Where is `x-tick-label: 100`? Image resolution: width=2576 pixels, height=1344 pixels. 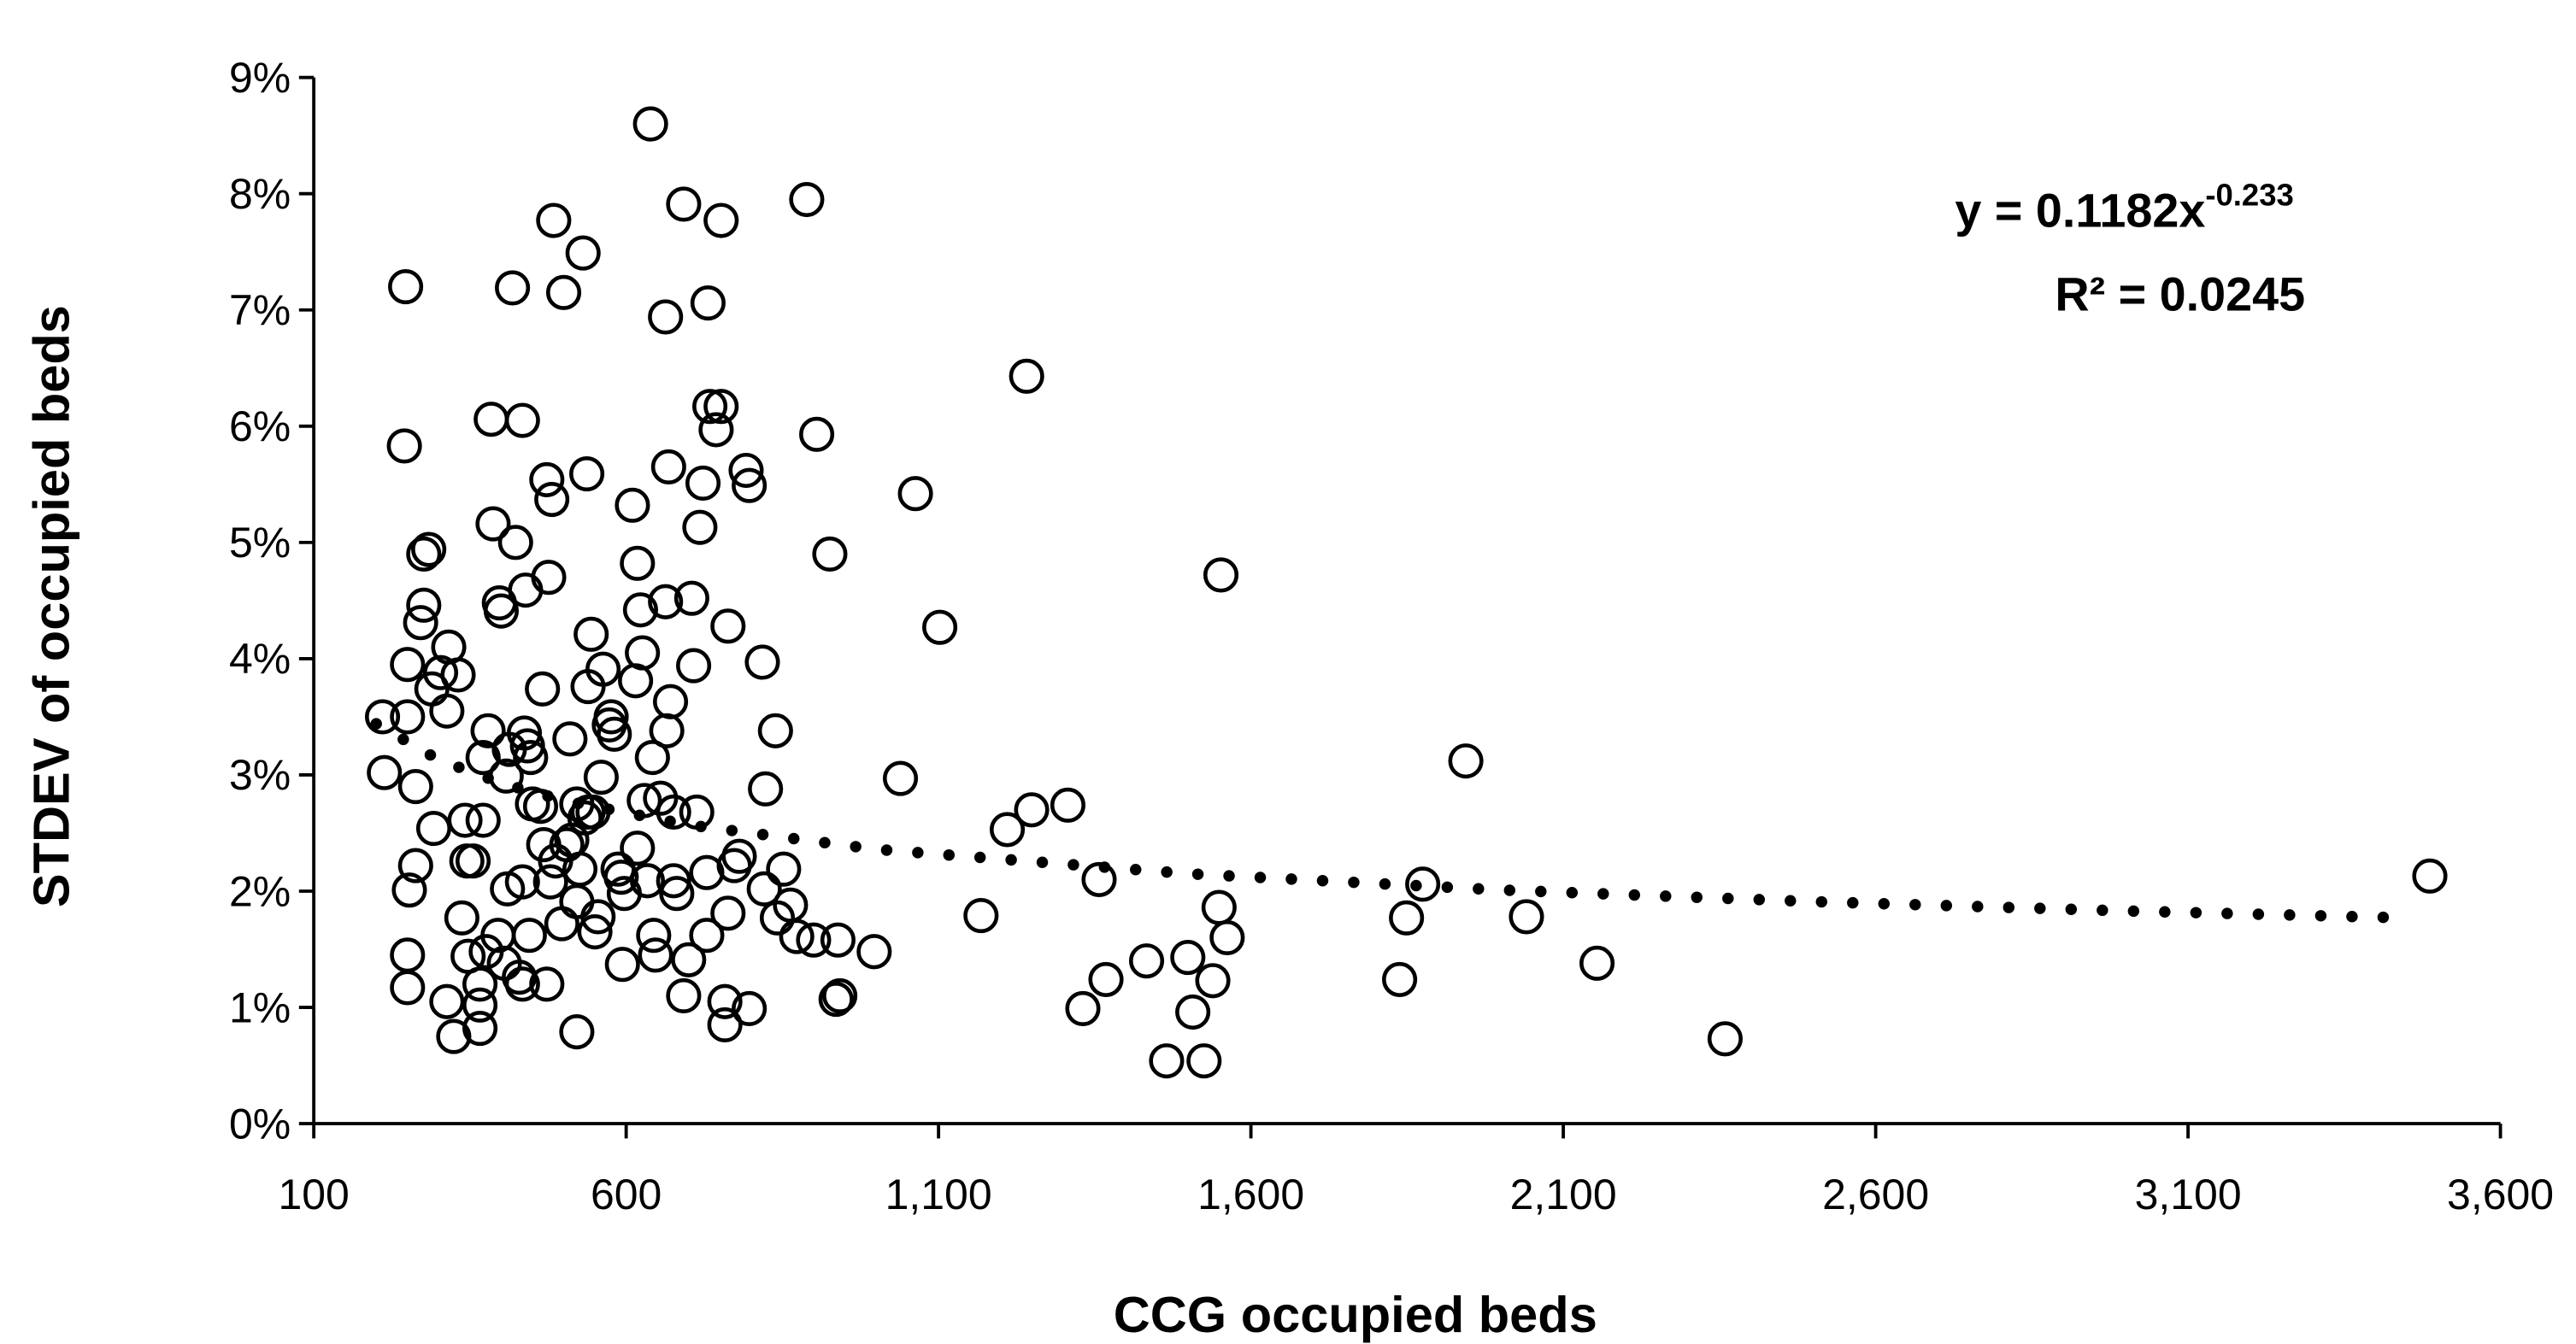
x-tick-label: 100 is located at coordinates (313, 1194).